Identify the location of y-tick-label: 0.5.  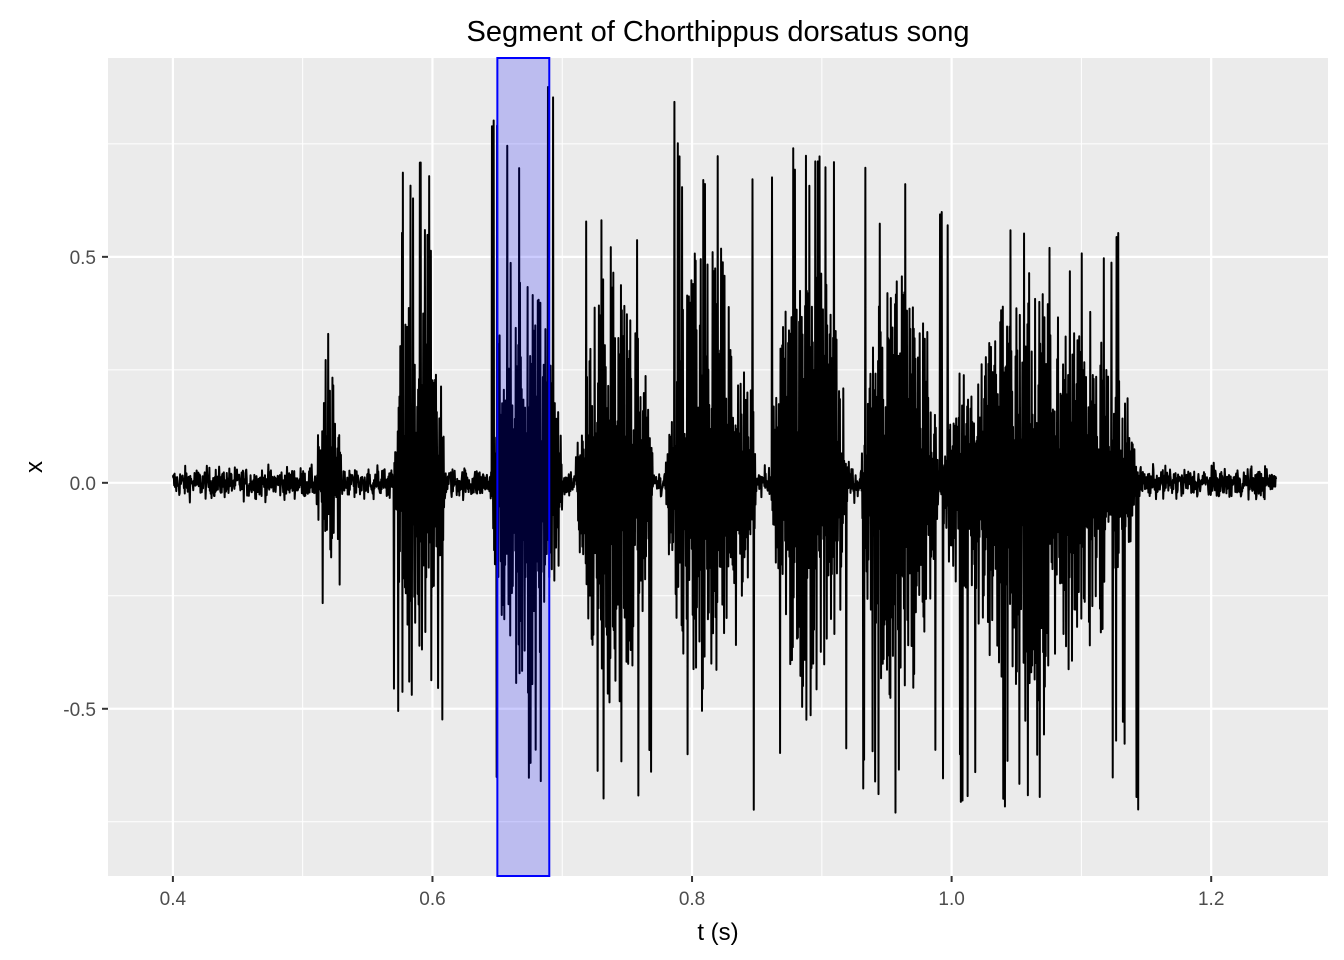
(83, 258).